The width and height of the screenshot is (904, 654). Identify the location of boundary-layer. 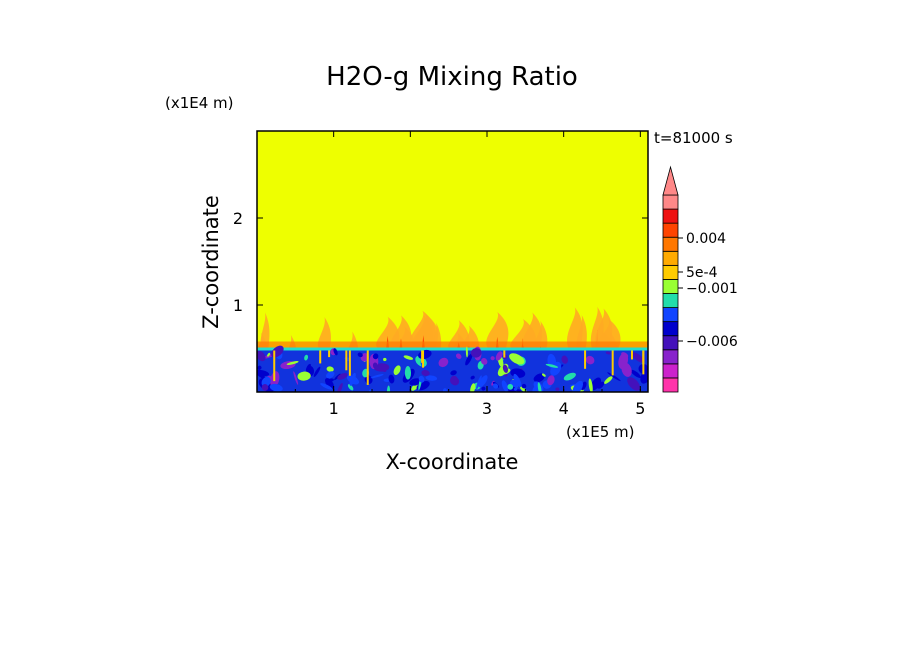
(452, 368).